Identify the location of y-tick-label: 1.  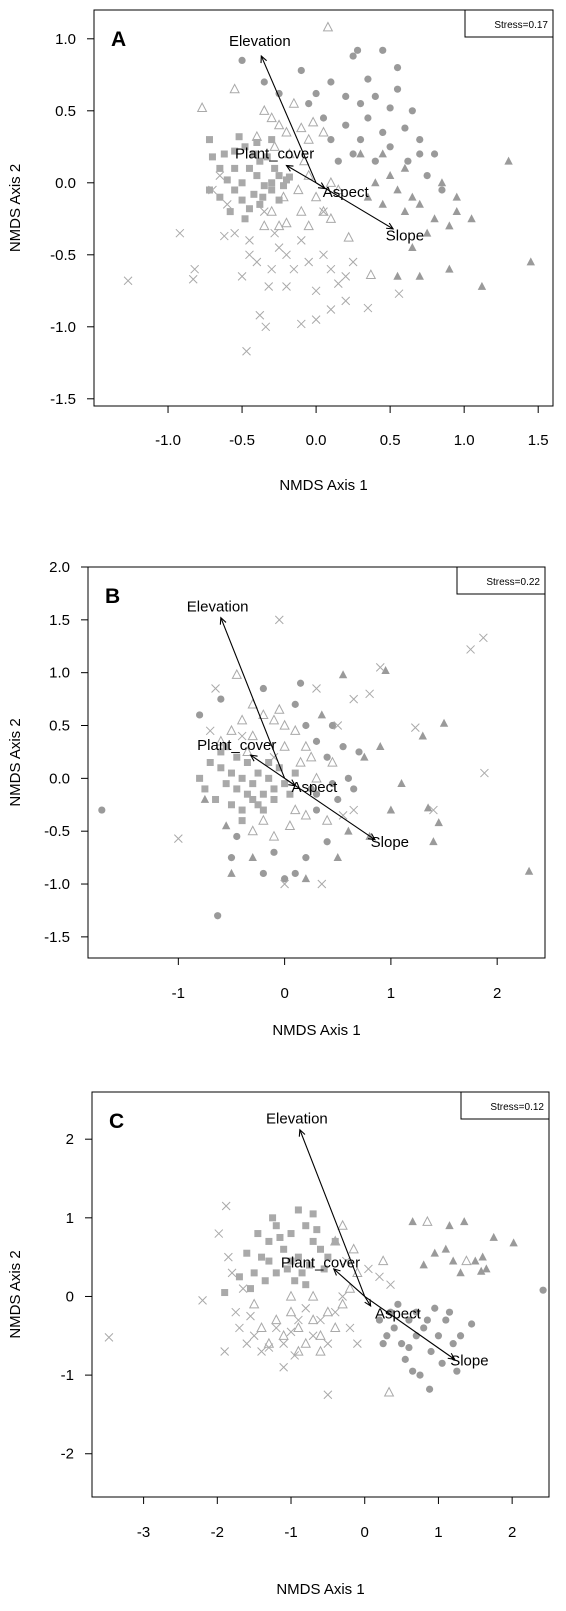
(70, 1218).